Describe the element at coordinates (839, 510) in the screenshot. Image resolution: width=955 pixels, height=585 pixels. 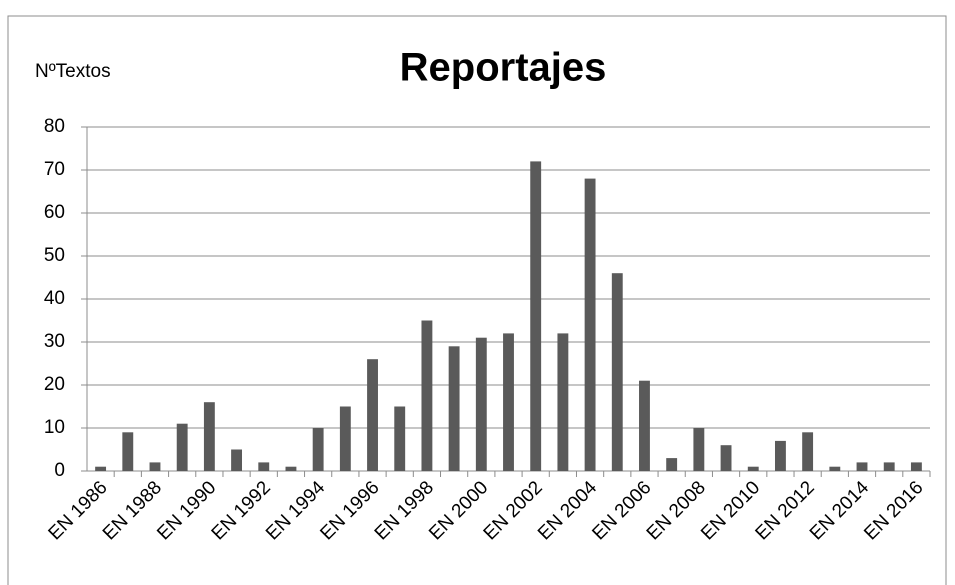
I see `x-tick-label: EN 2014` at that location.